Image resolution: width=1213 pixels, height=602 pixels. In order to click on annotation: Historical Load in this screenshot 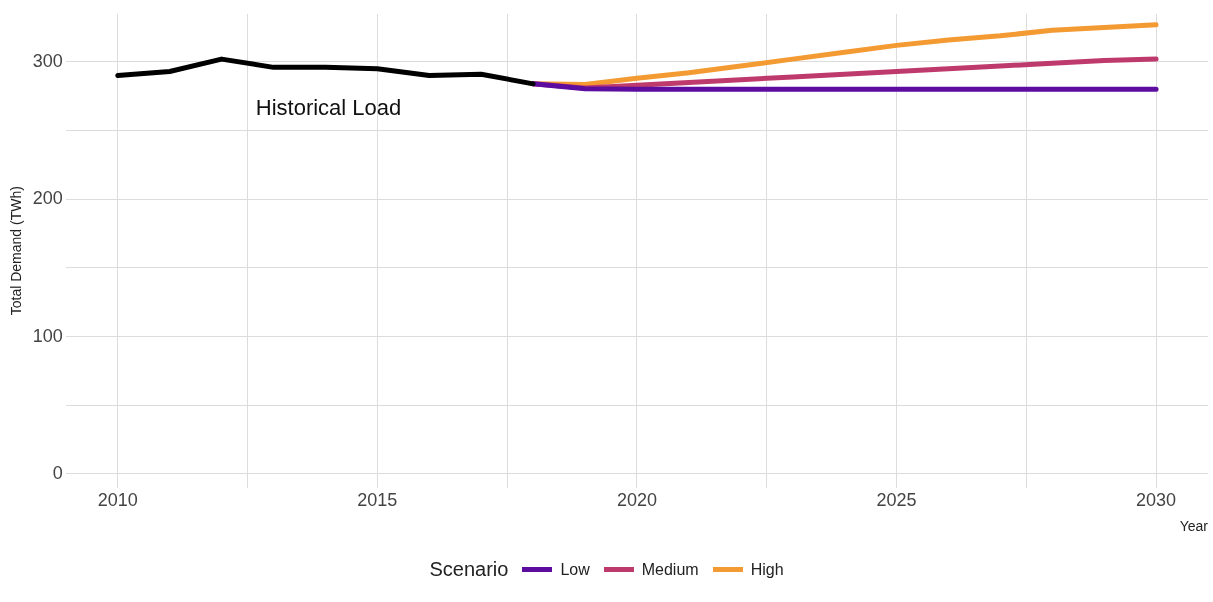, I will do `click(328, 107)`.